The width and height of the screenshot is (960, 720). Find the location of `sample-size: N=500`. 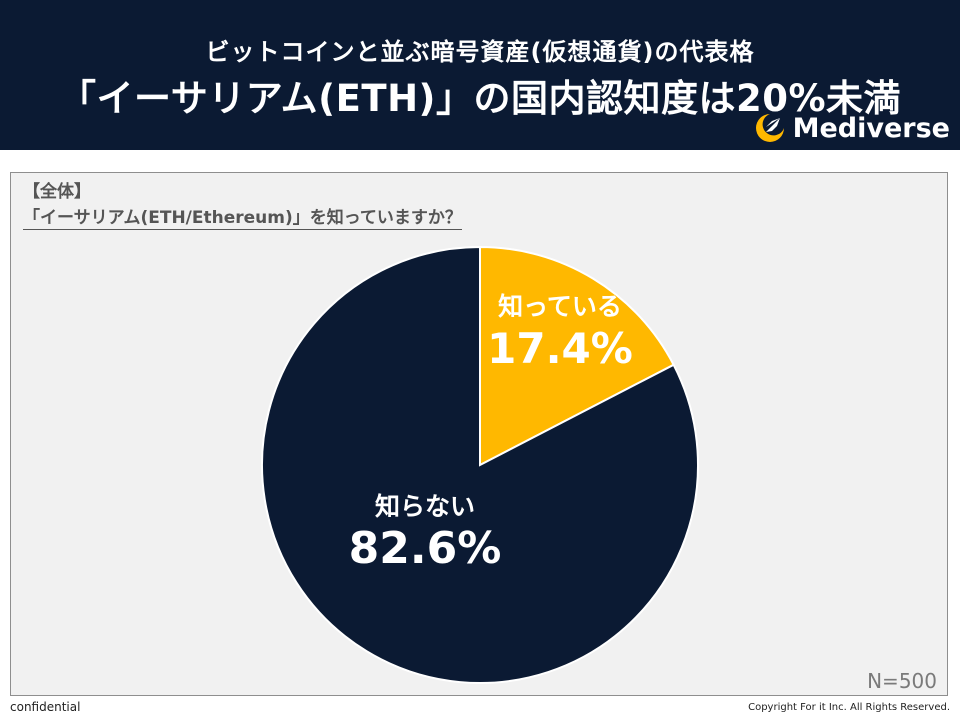

sample-size: N=500 is located at coordinates (902, 681).